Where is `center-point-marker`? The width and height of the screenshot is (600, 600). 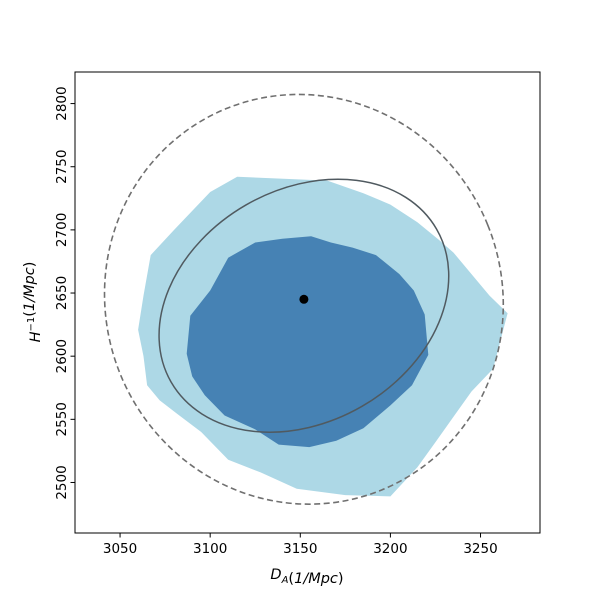 center-point-marker is located at coordinates (304, 299).